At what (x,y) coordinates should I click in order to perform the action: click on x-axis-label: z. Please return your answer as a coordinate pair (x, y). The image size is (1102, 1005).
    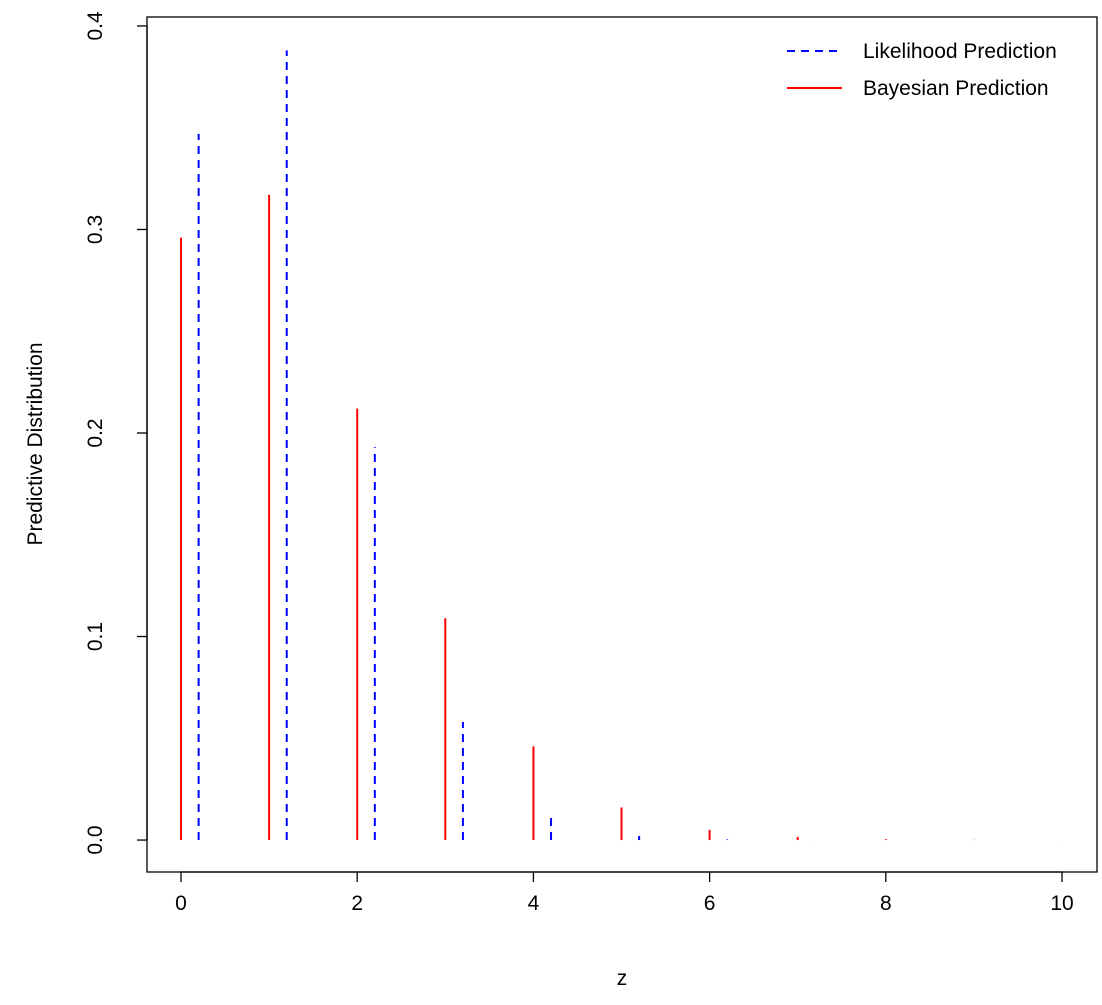
    Looking at the image, I should click on (622, 978).